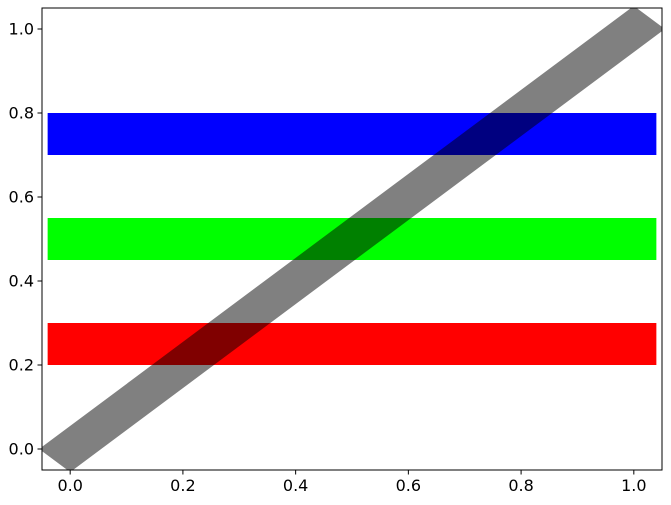 This screenshot has height=505, width=671. Describe the element at coordinates (21, 29) in the screenshot. I see `y-tick-label: 1.0` at that location.